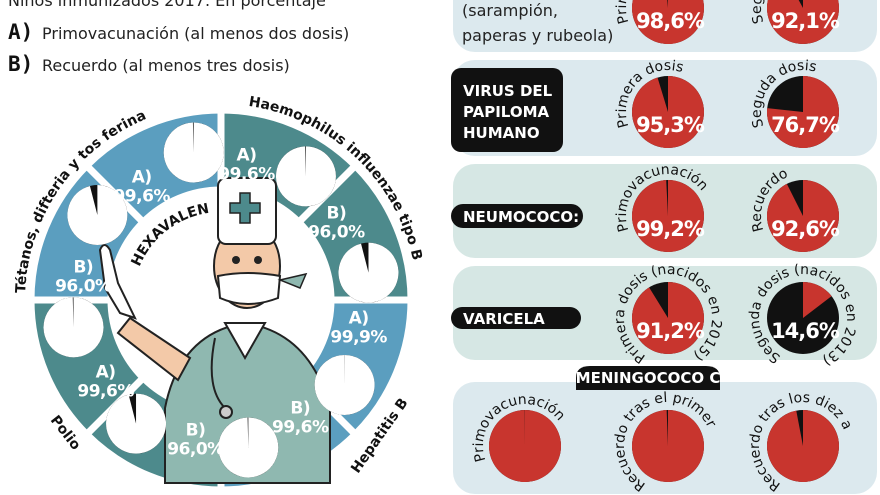 The image size is (880, 495). Describe the element at coordinates (670, 331) in the screenshot. I see `pie-value: 91,2%` at that location.